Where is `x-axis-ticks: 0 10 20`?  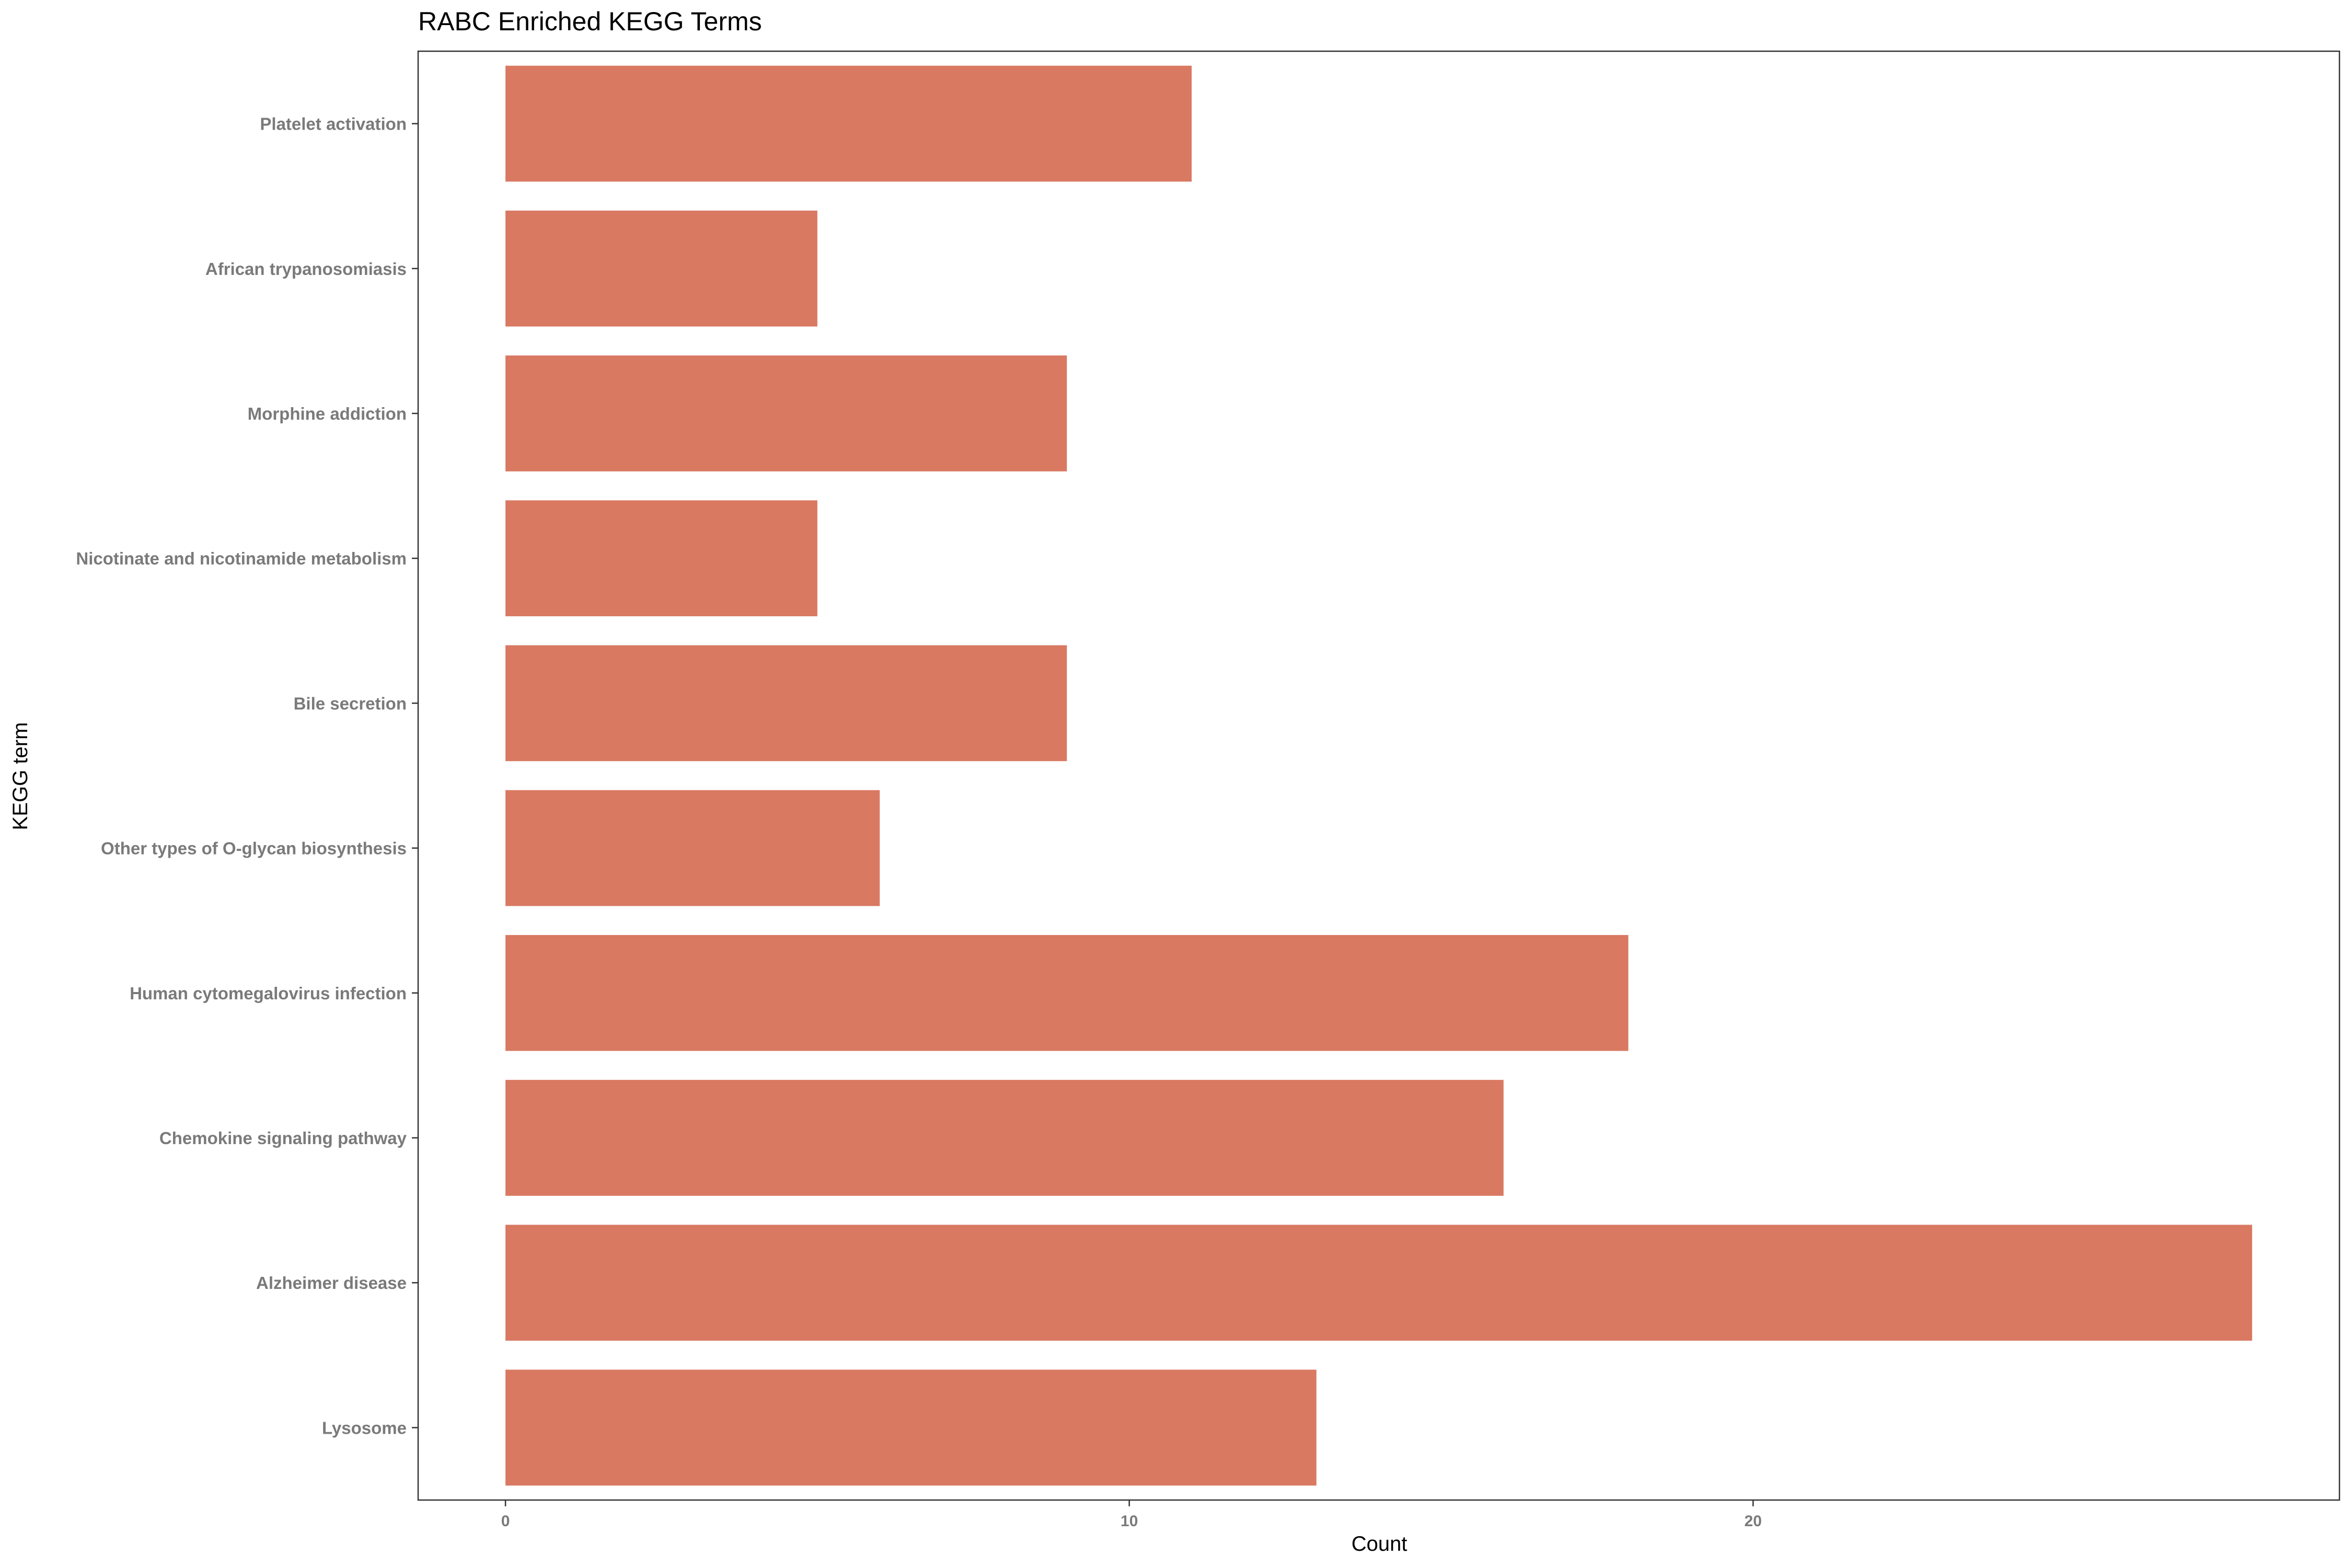
x-axis-ticks: 0 10 20 is located at coordinates (1131, 1515).